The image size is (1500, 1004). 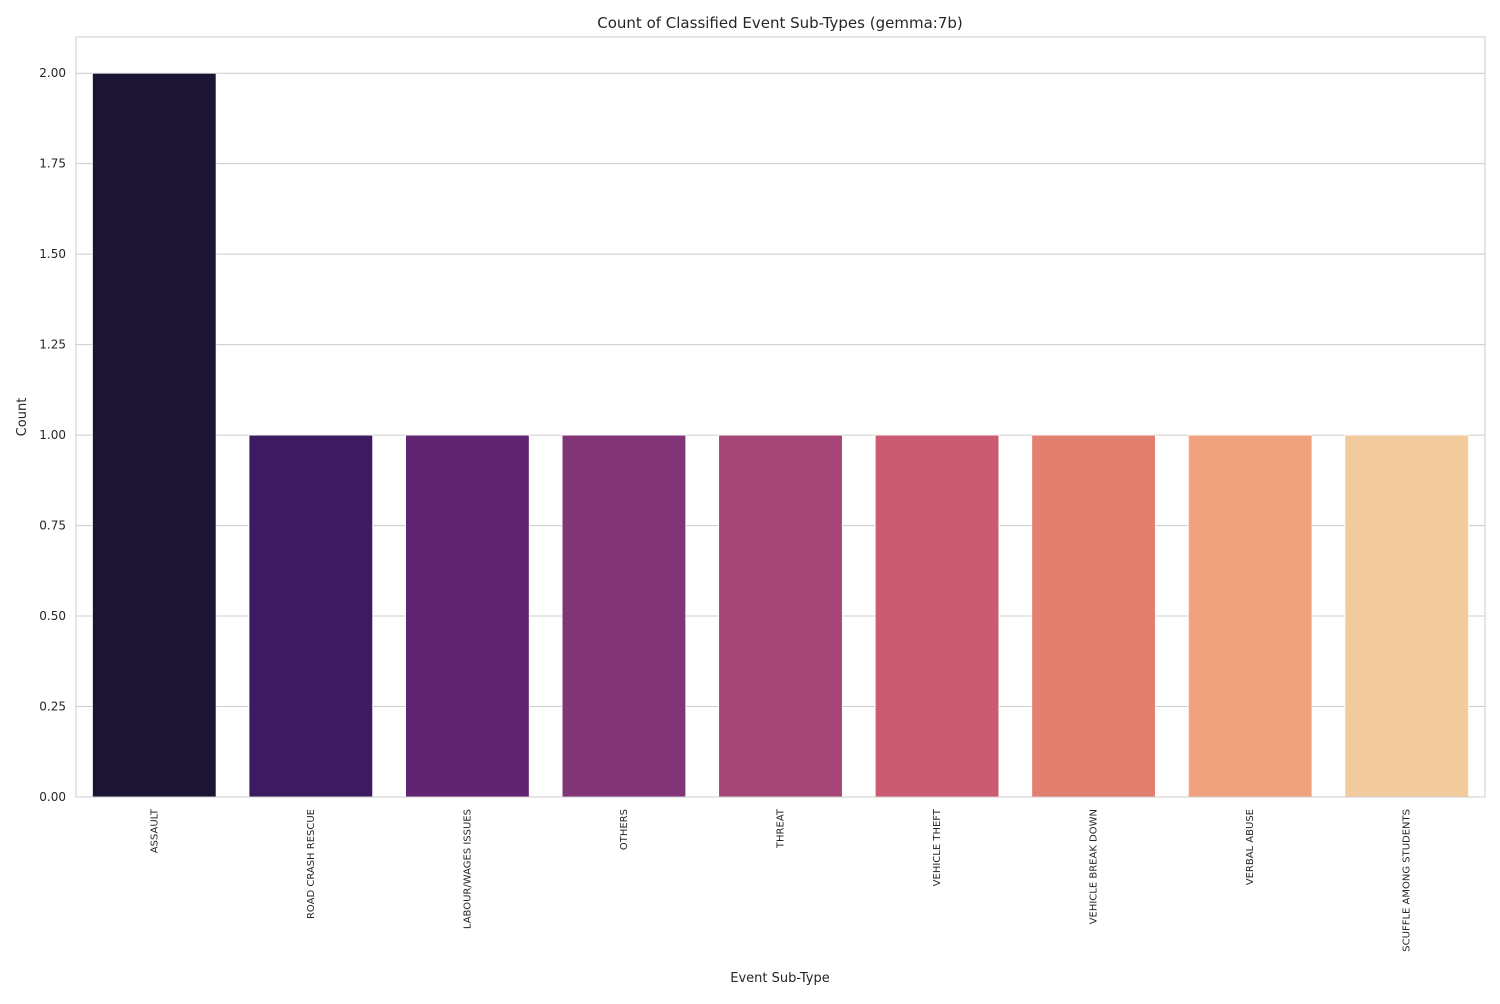 I want to click on bar-labour-wages-issues, so click(x=467, y=616).